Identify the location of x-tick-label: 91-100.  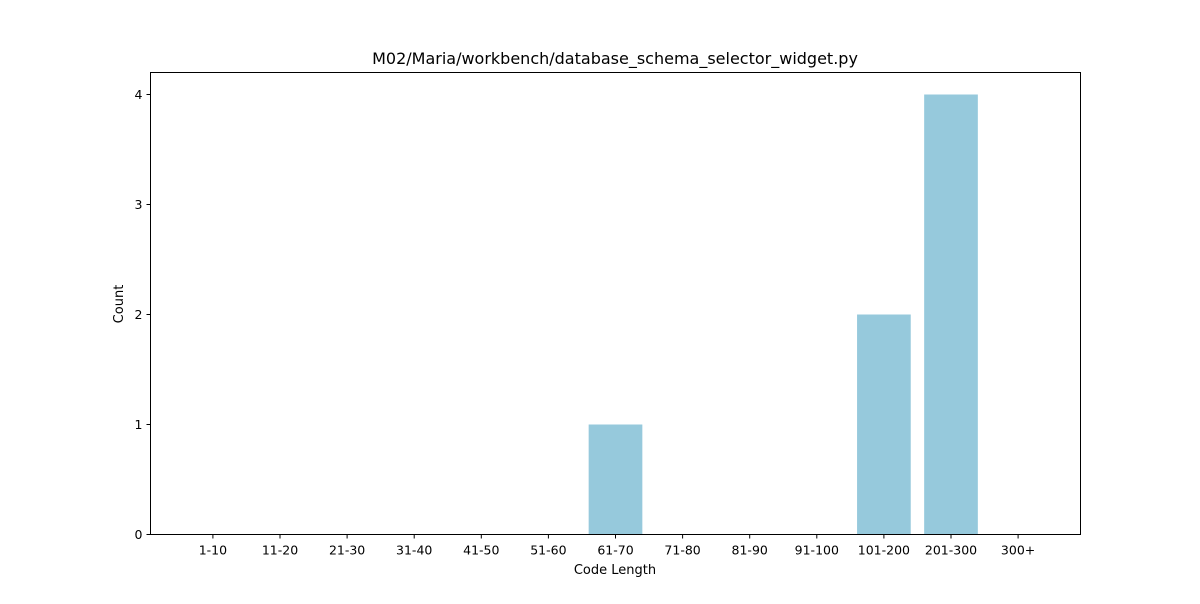
(817, 550).